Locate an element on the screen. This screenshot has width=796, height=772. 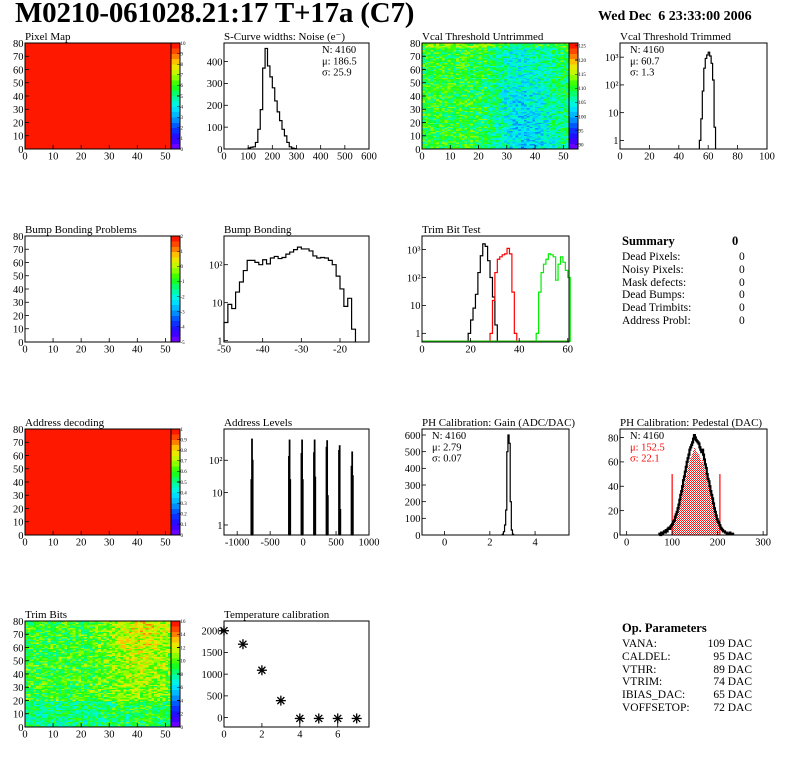
y-tick-label: 80 is located at coordinates (613, 438).